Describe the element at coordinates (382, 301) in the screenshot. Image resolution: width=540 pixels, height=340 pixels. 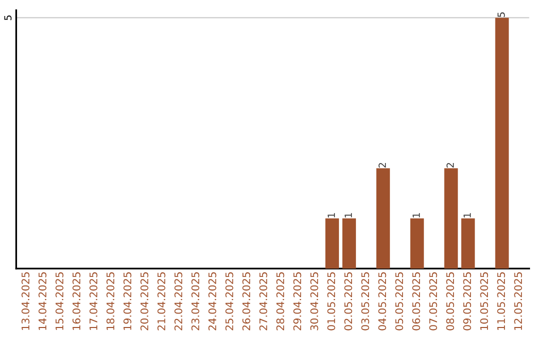
I see `x-tick-label: 04.05.2025` at that location.